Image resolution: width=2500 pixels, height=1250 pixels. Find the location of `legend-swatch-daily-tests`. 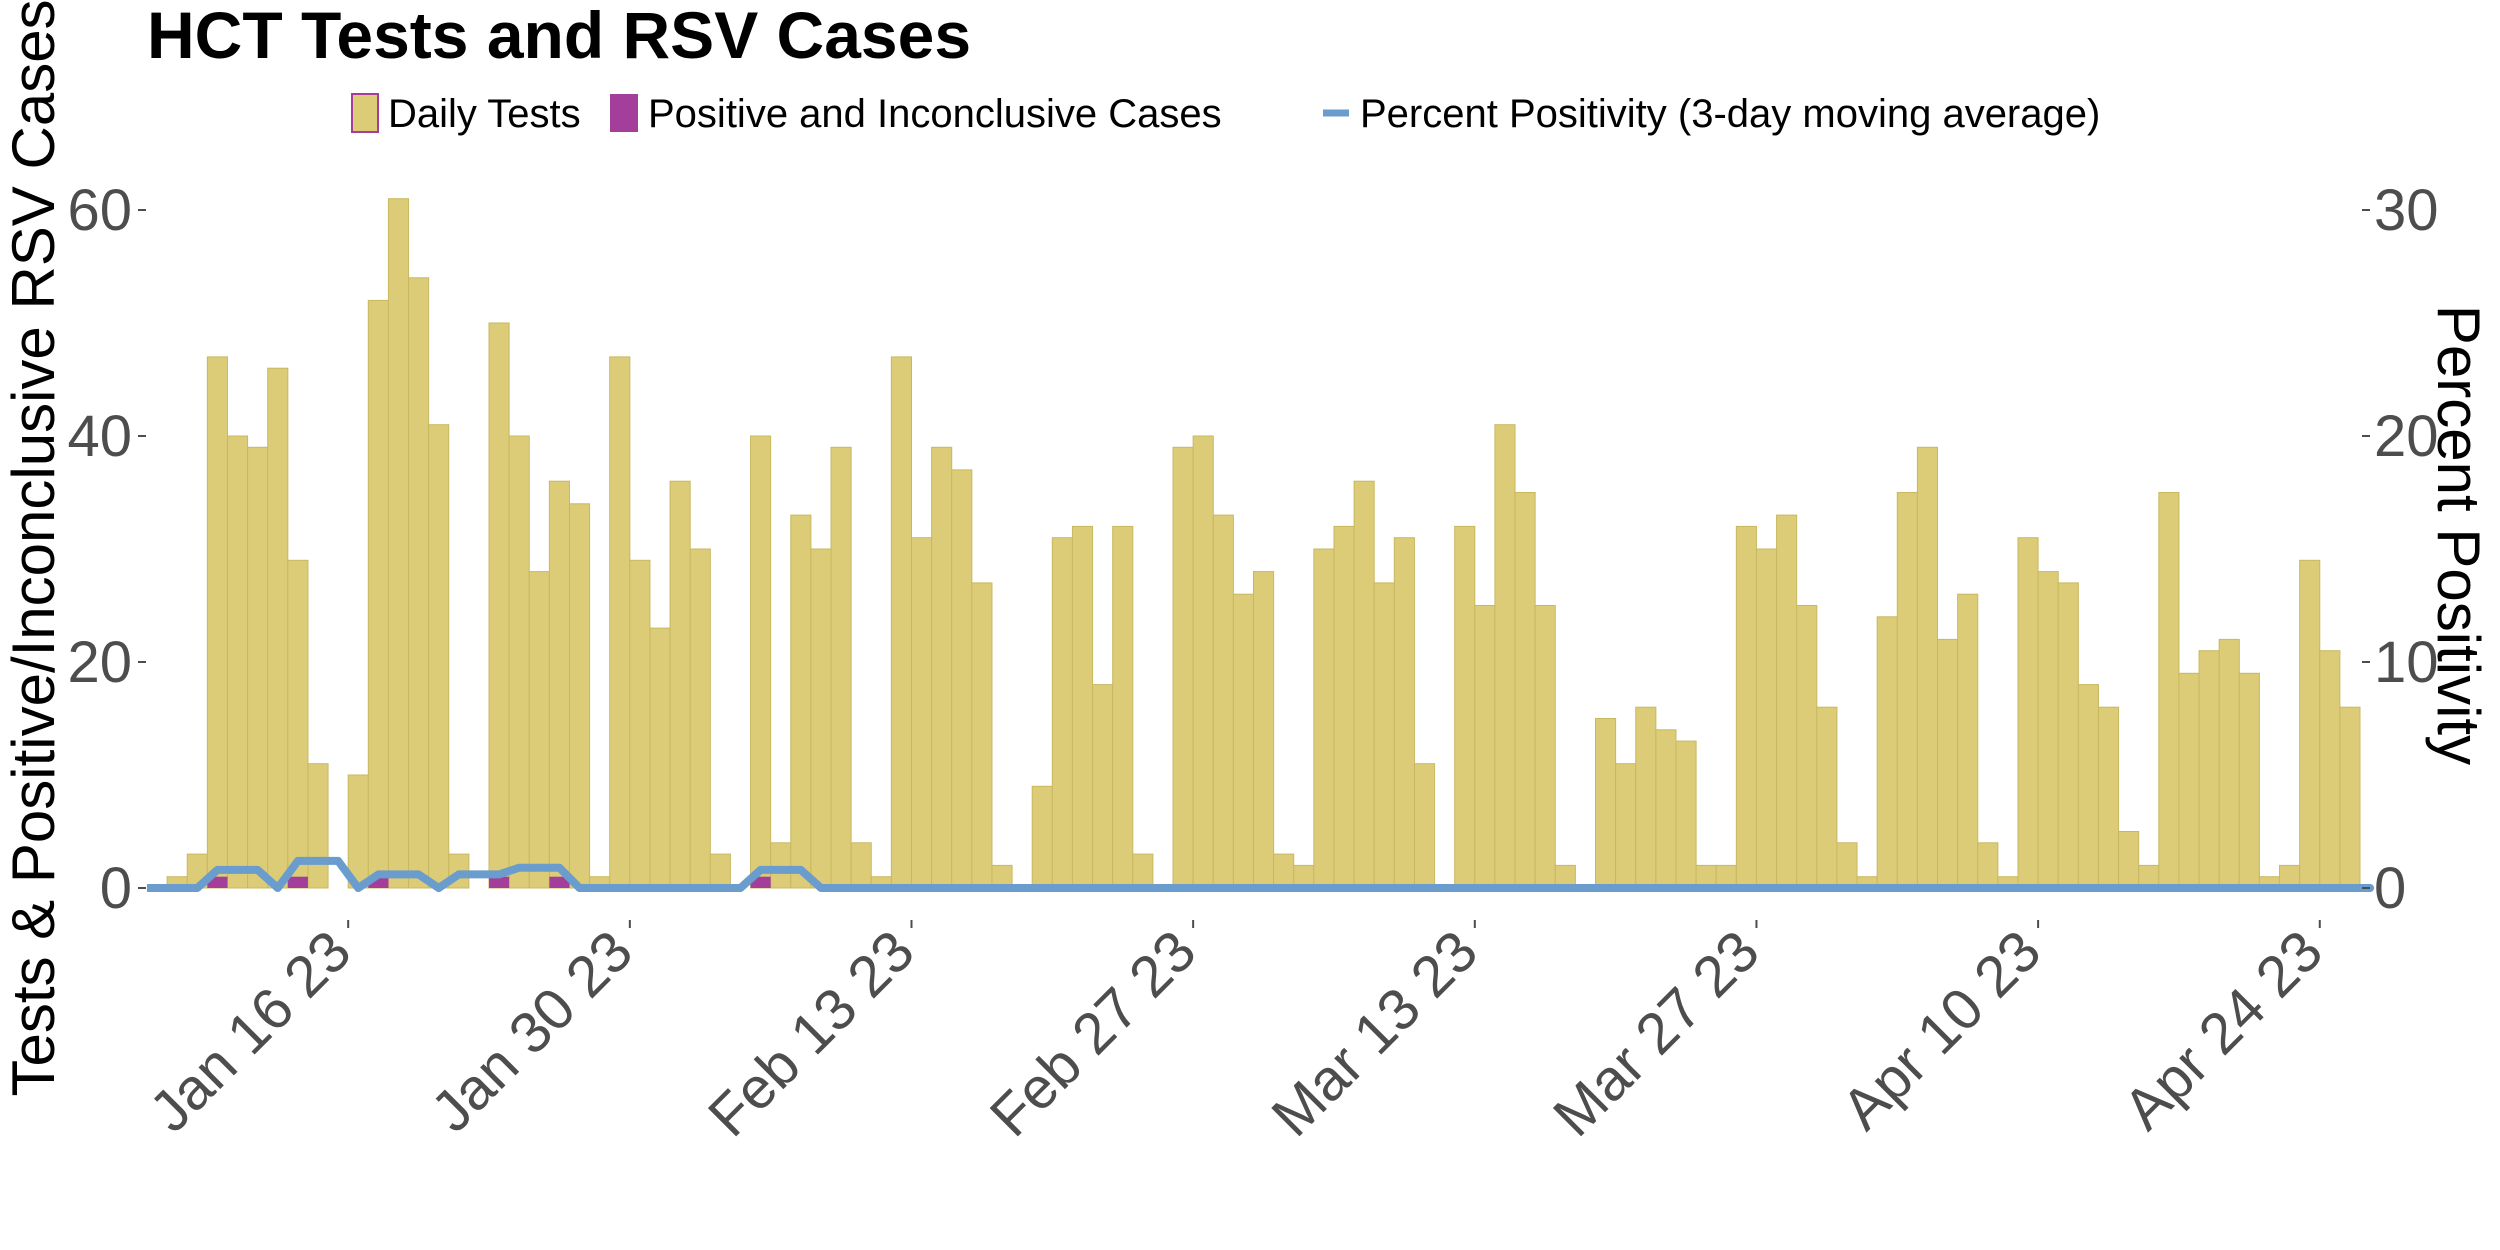

legend-swatch-daily-tests is located at coordinates (365, 113).